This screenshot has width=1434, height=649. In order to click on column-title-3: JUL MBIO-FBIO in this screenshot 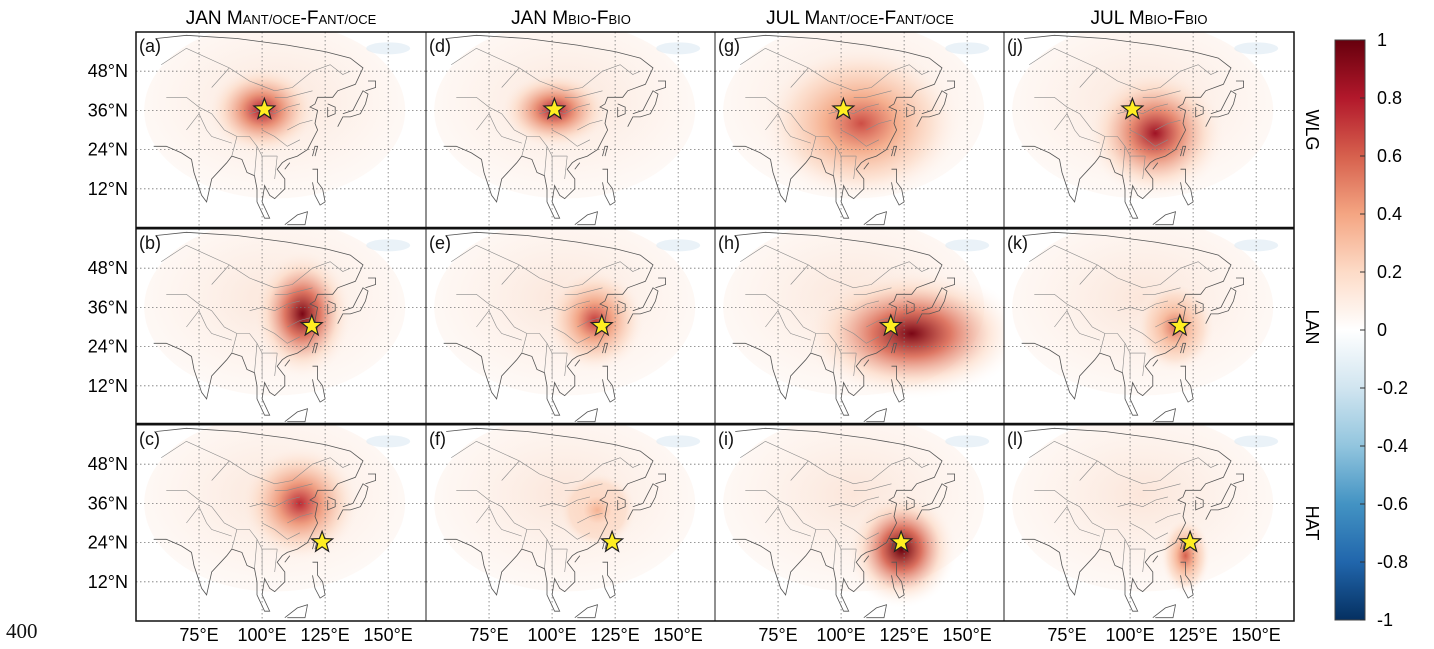, I will do `click(1149, 18)`.